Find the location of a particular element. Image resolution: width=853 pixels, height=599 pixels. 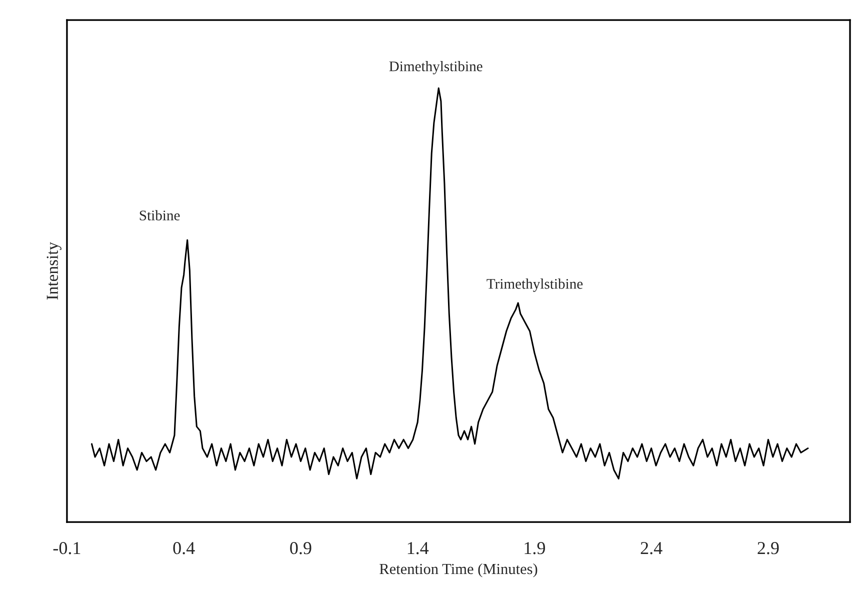

annotation: Dimethylstibine is located at coordinates (435, 67).